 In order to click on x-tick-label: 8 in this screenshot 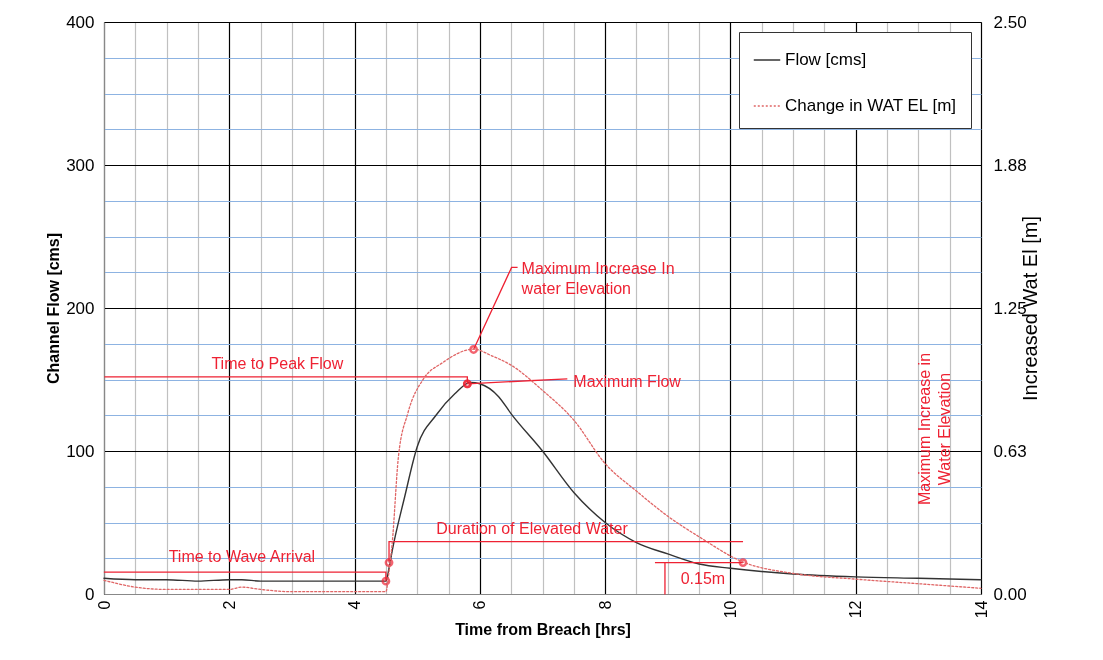, I will do `click(605, 605)`.